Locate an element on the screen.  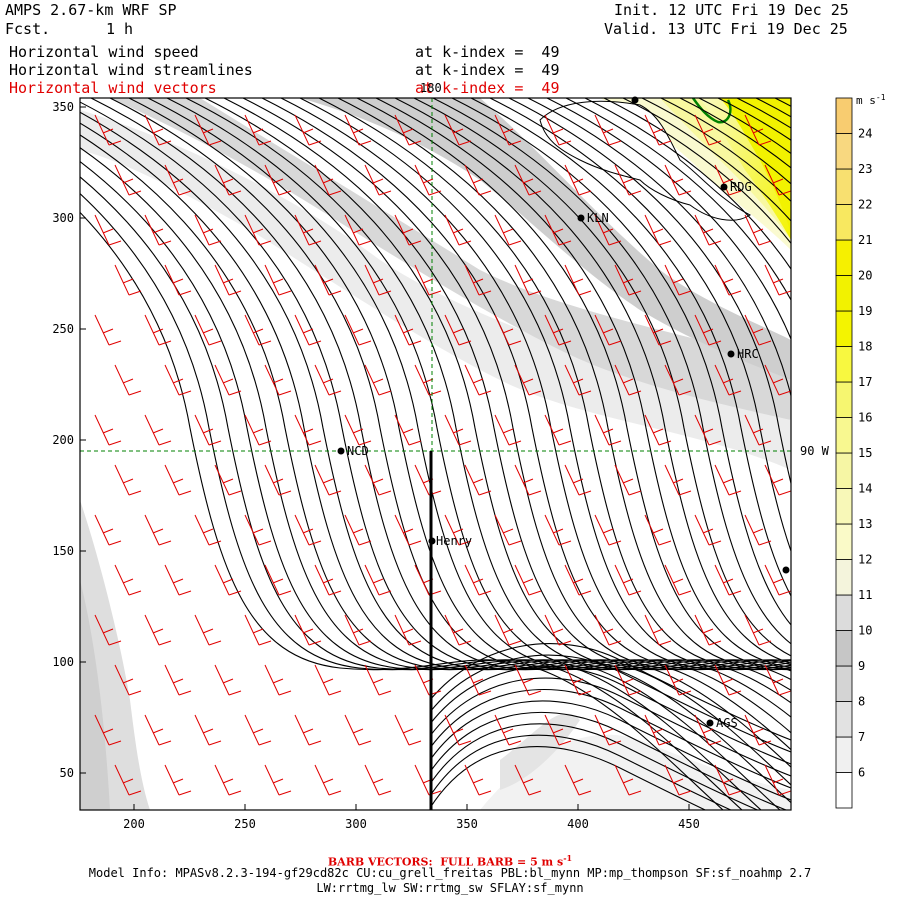
y-tick-50: 50 is located at coordinates (67, 773).